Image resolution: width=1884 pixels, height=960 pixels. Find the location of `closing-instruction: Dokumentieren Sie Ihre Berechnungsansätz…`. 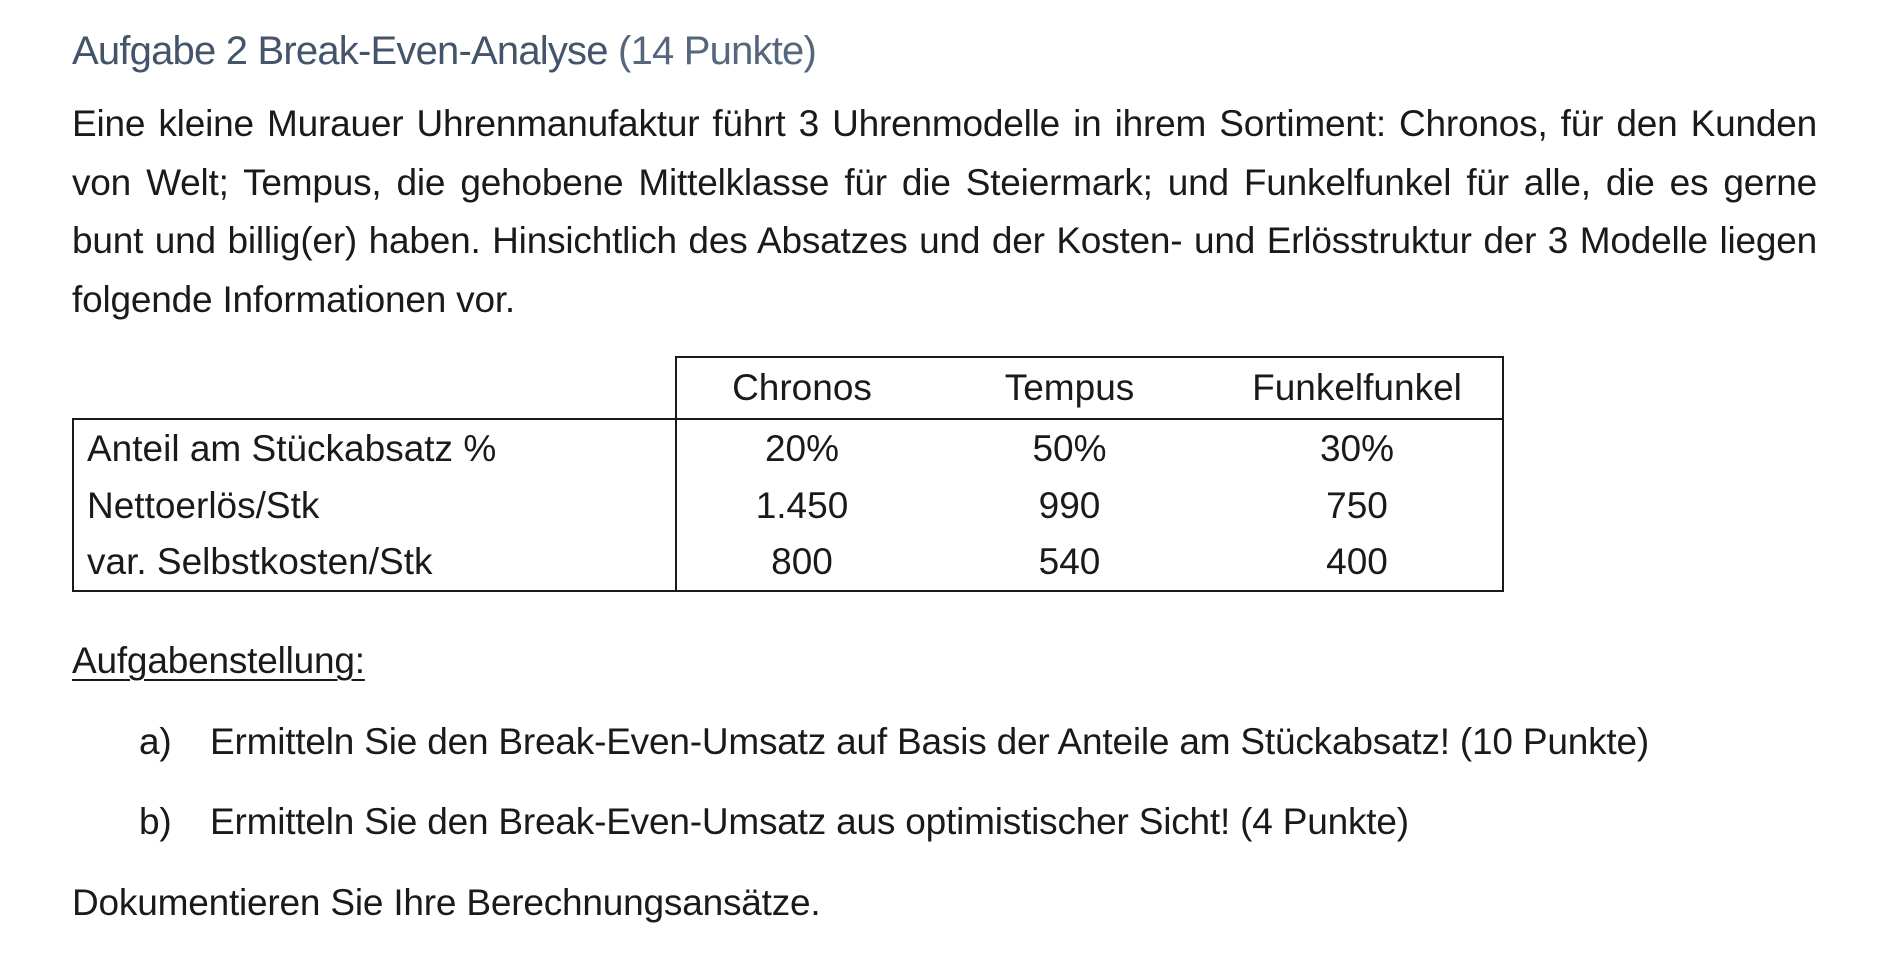

closing-instruction: Dokumentieren Sie Ihre Berechnungsansätz… is located at coordinates (446, 902).